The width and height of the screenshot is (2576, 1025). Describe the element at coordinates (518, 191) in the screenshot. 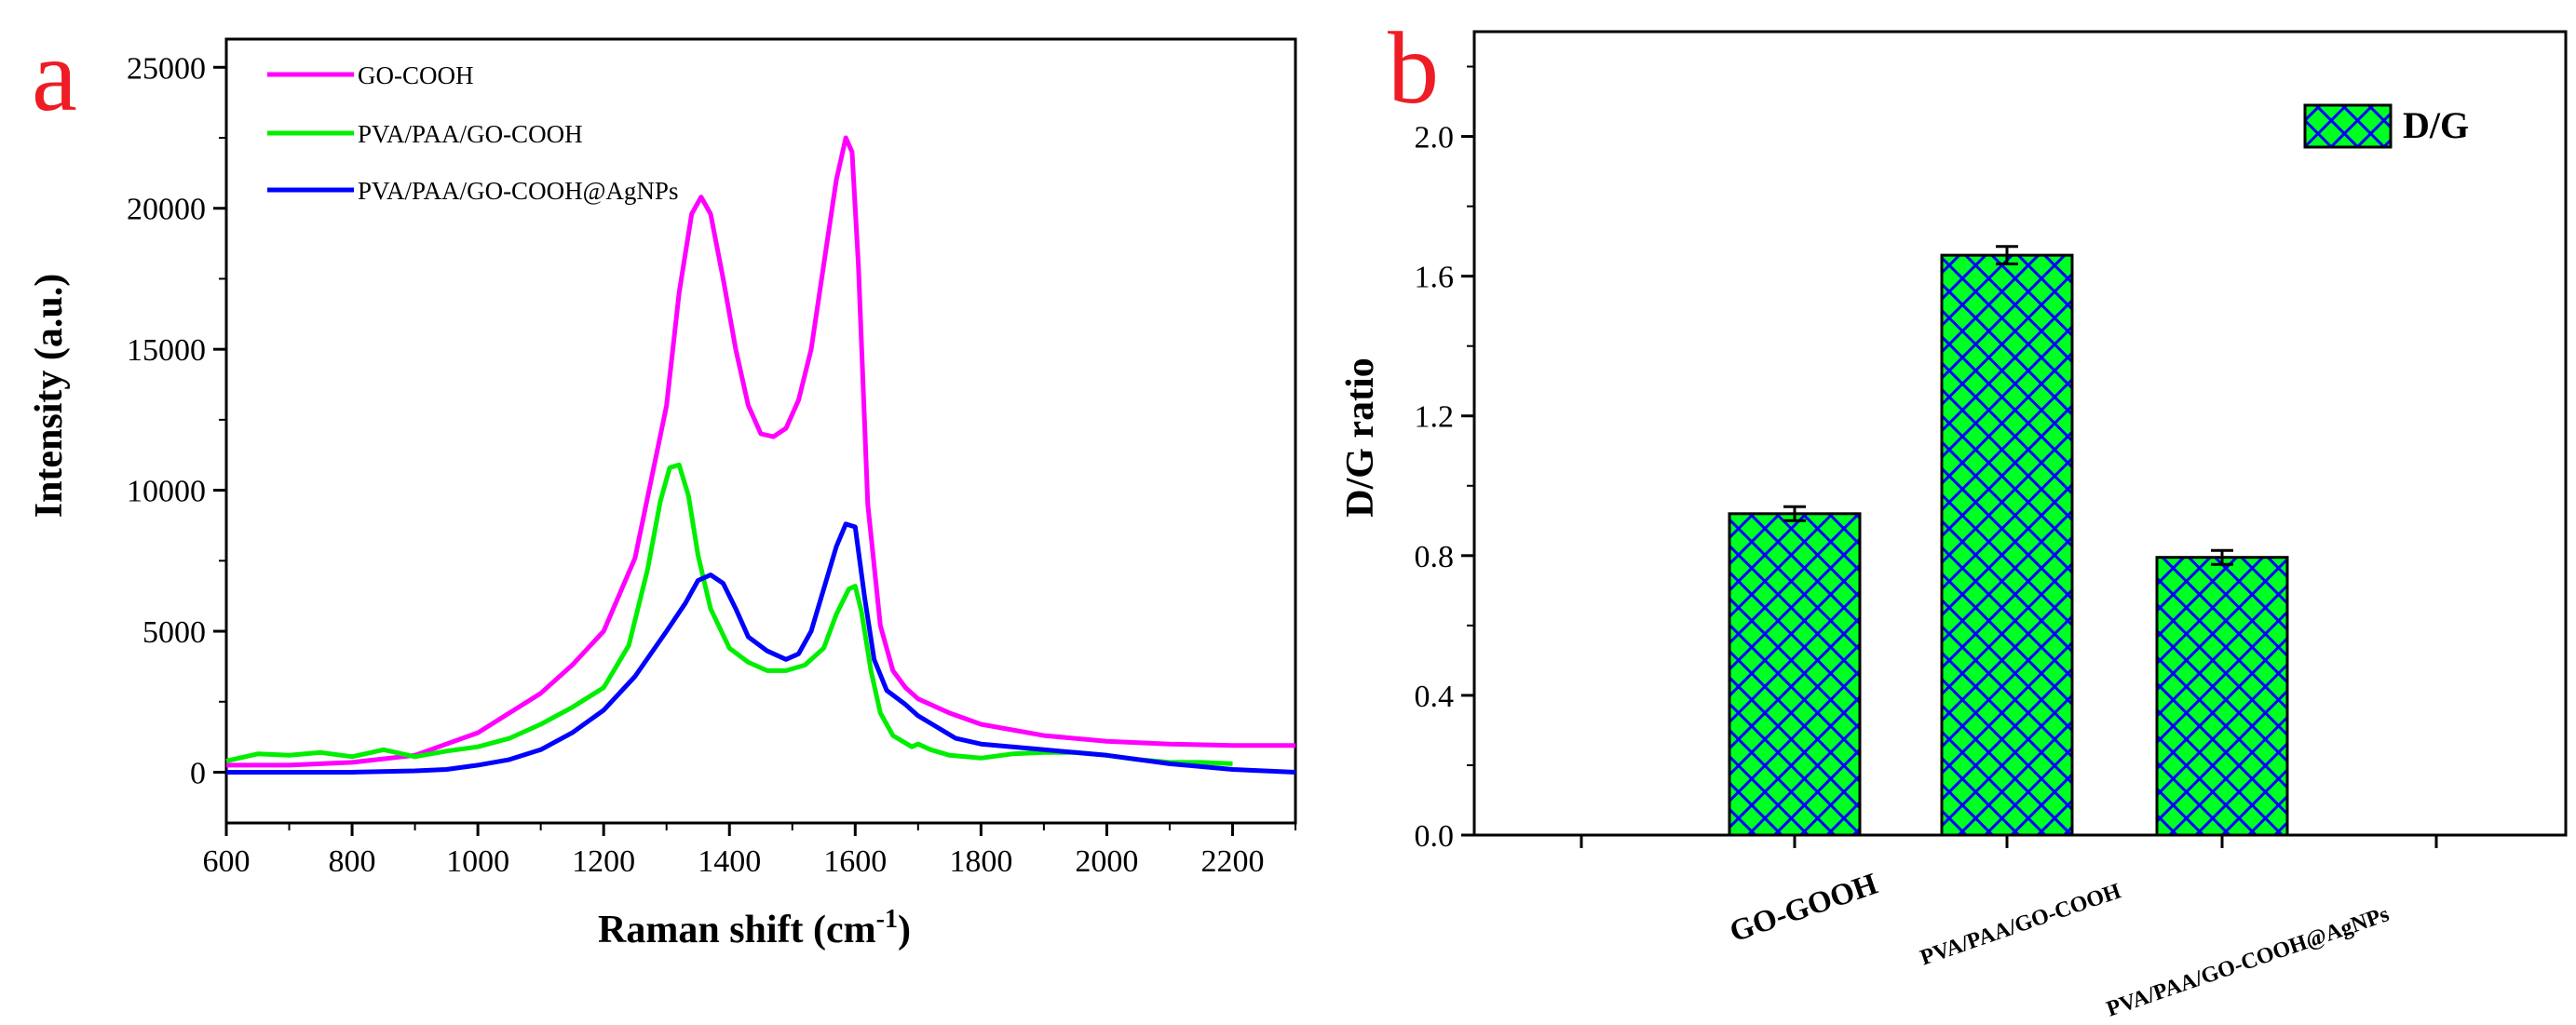

I see `legend-label-3: PVA/PAA/GO-COOH@AgNPs` at that location.